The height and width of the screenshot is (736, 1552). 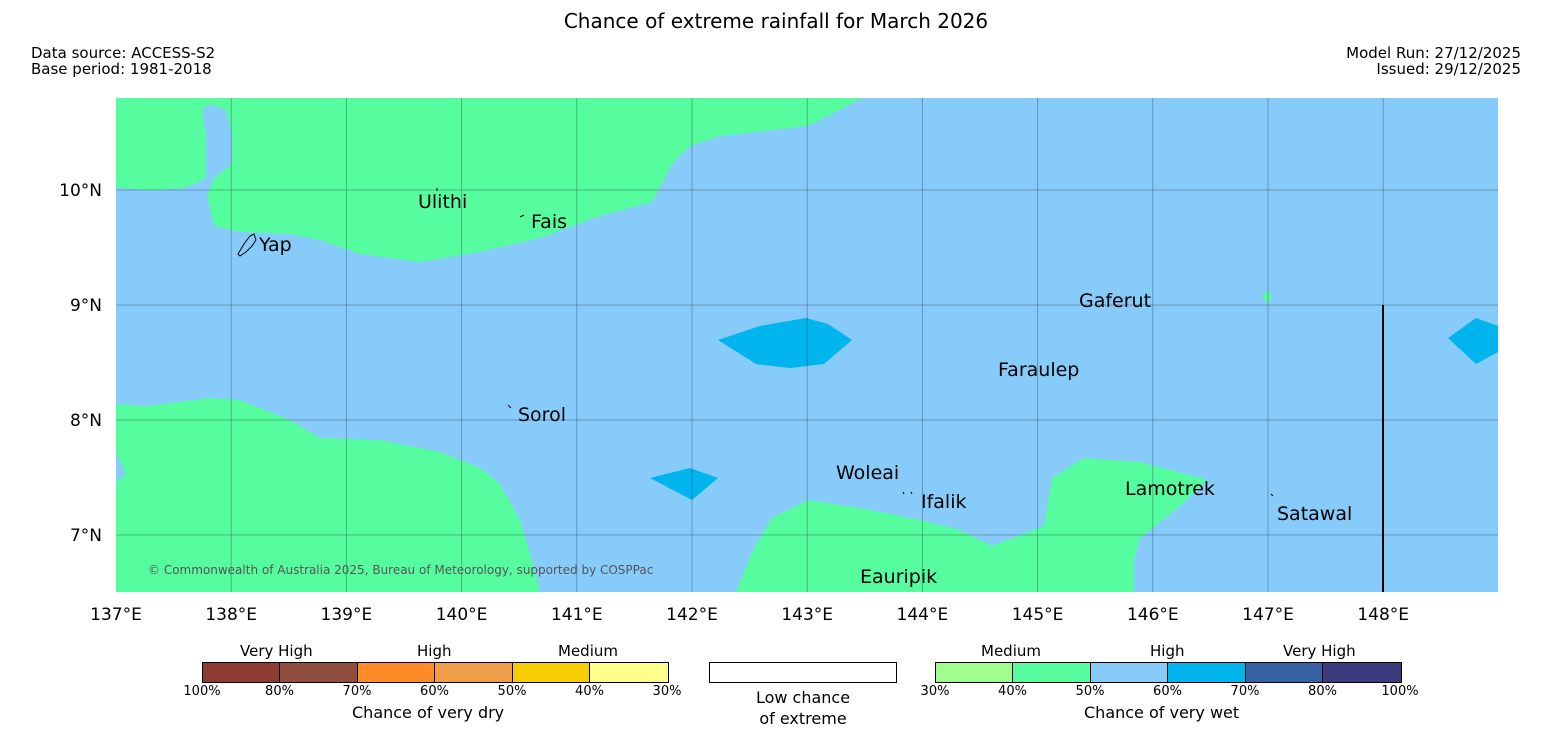 What do you see at coordinates (434, 651) in the screenshot?
I see `dry-category-high: High` at bounding box center [434, 651].